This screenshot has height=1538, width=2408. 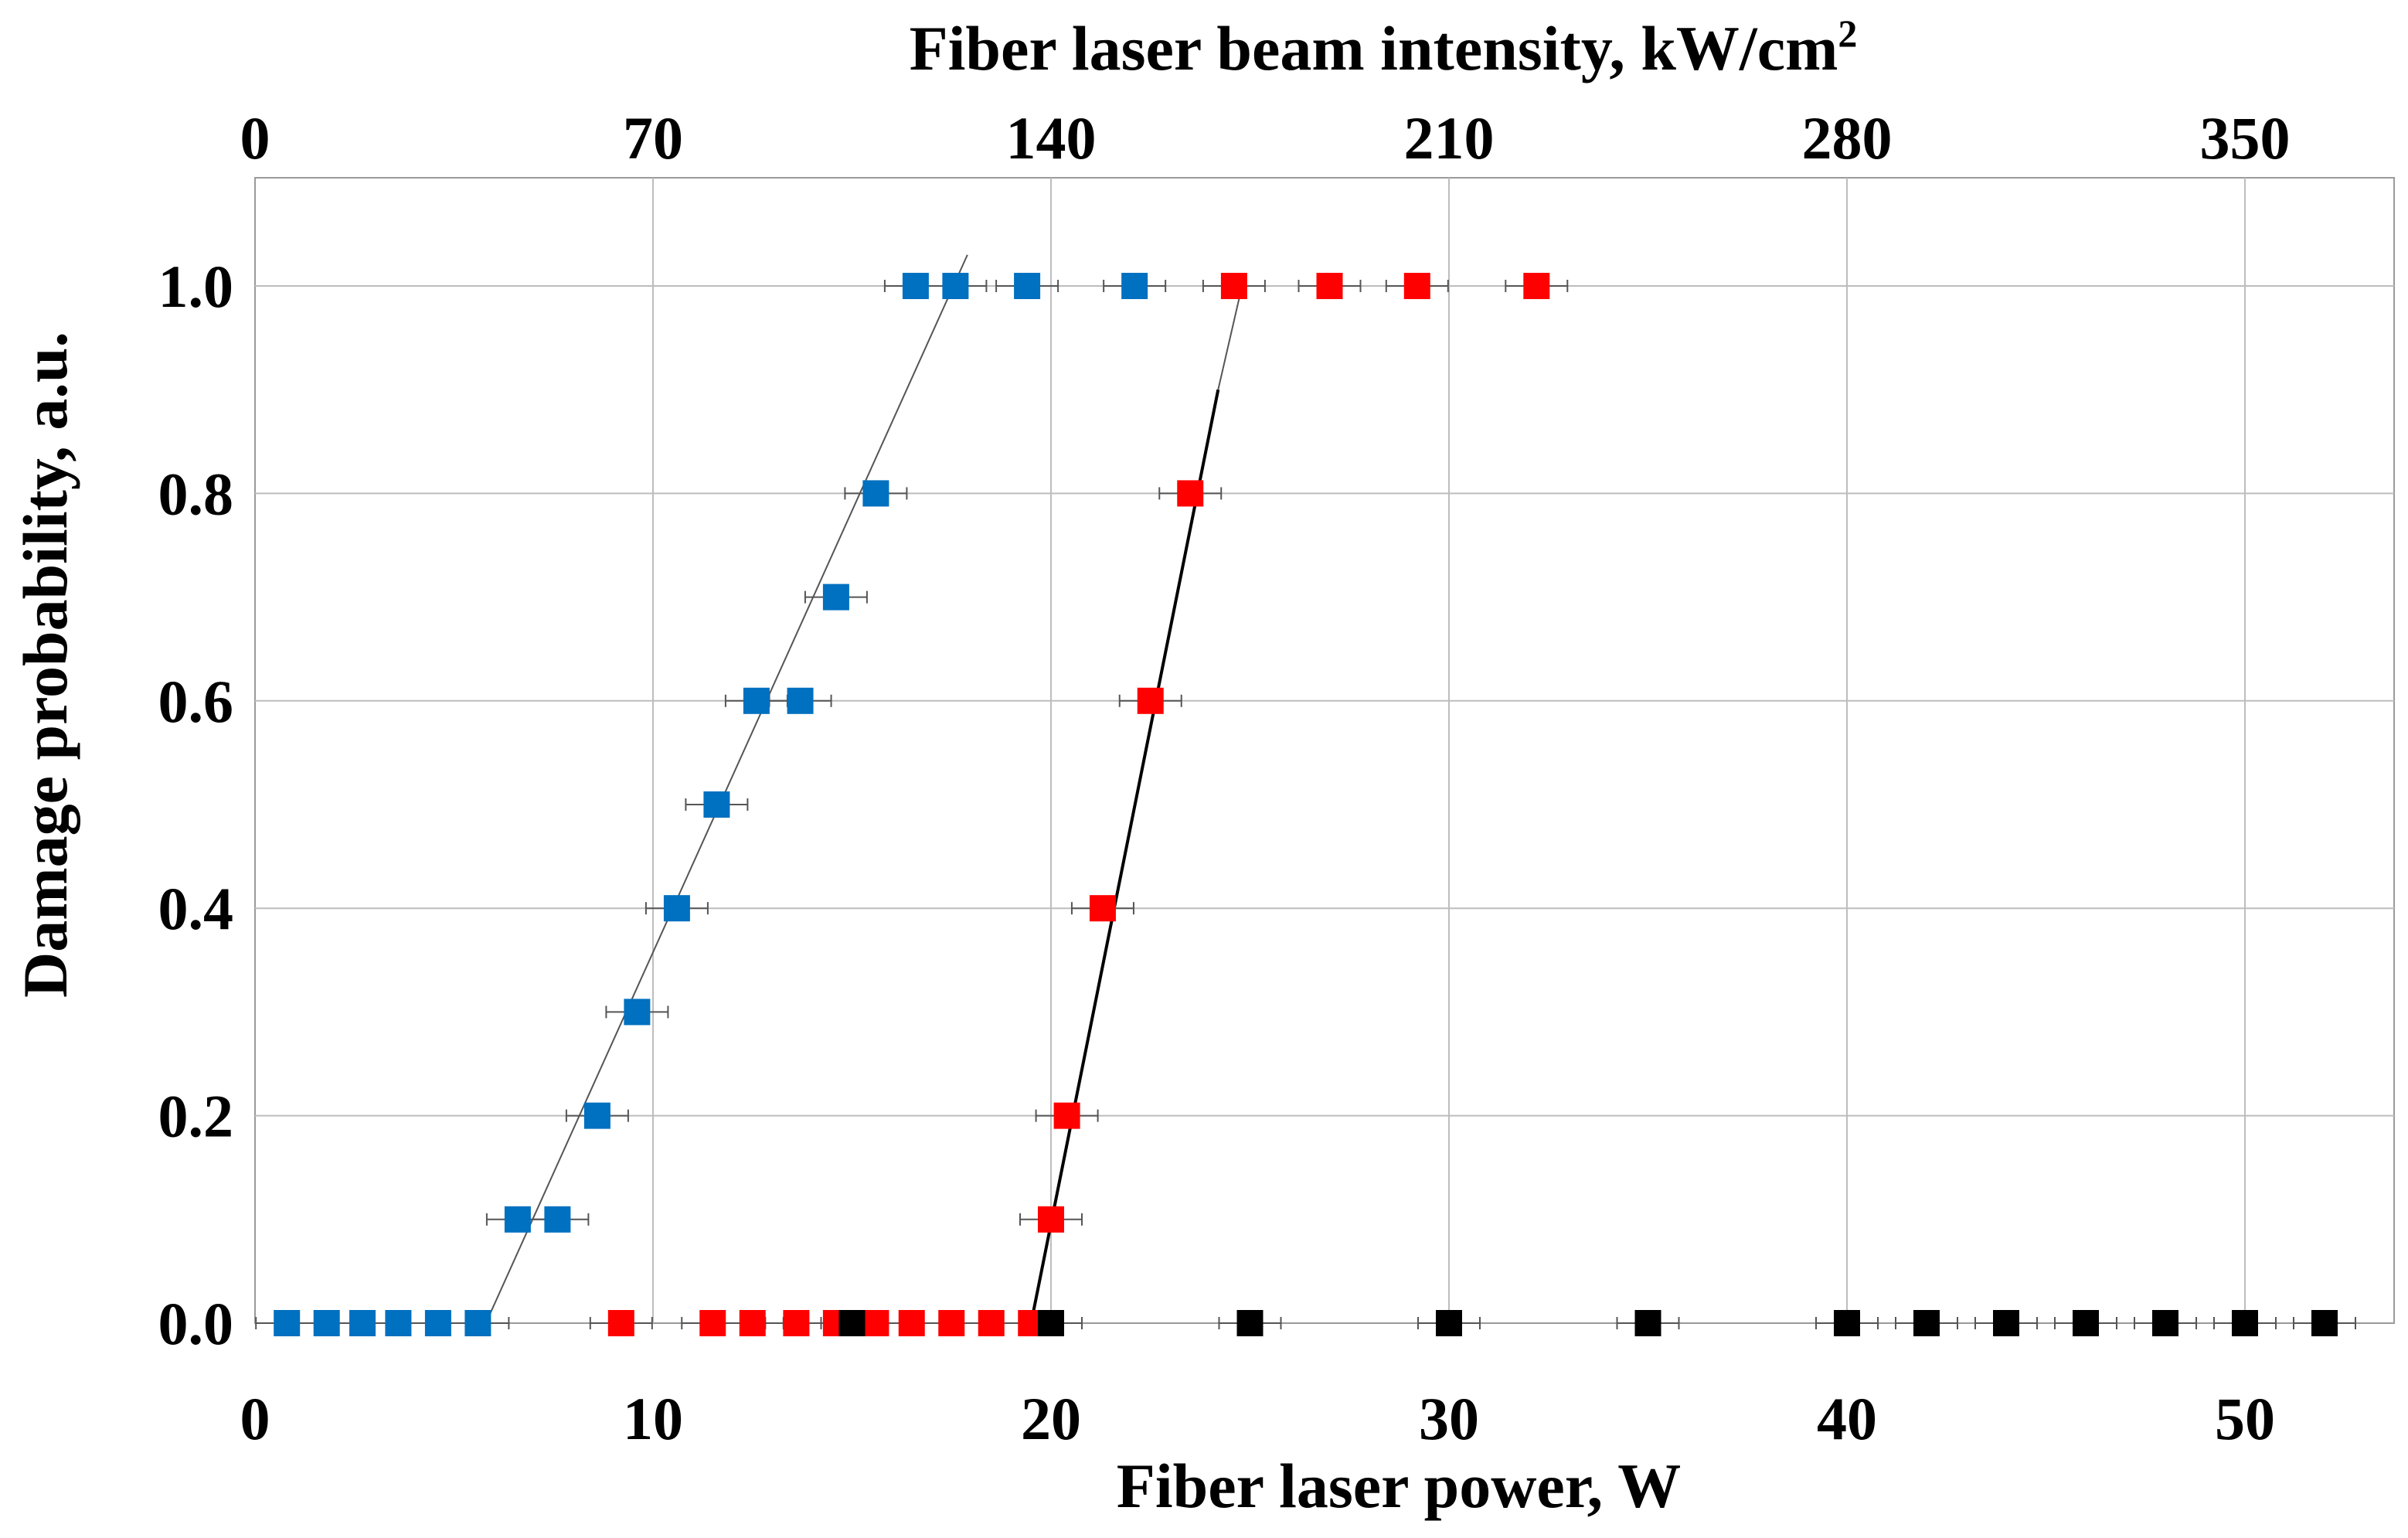 What do you see at coordinates (196, 1323) in the screenshot?
I see `y-tick-label: 0.0` at bounding box center [196, 1323].